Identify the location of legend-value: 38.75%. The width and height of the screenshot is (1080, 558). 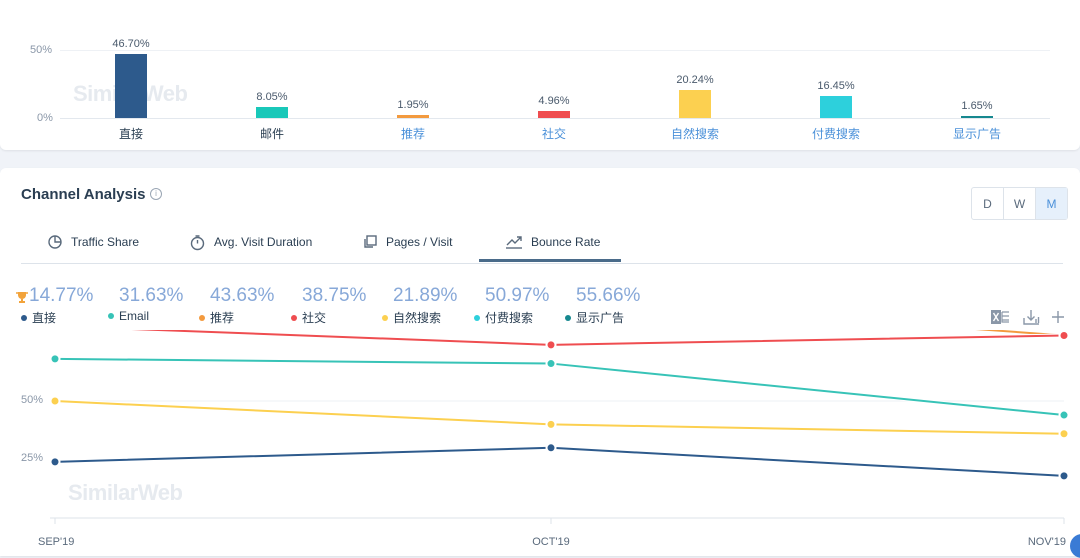
(334, 295).